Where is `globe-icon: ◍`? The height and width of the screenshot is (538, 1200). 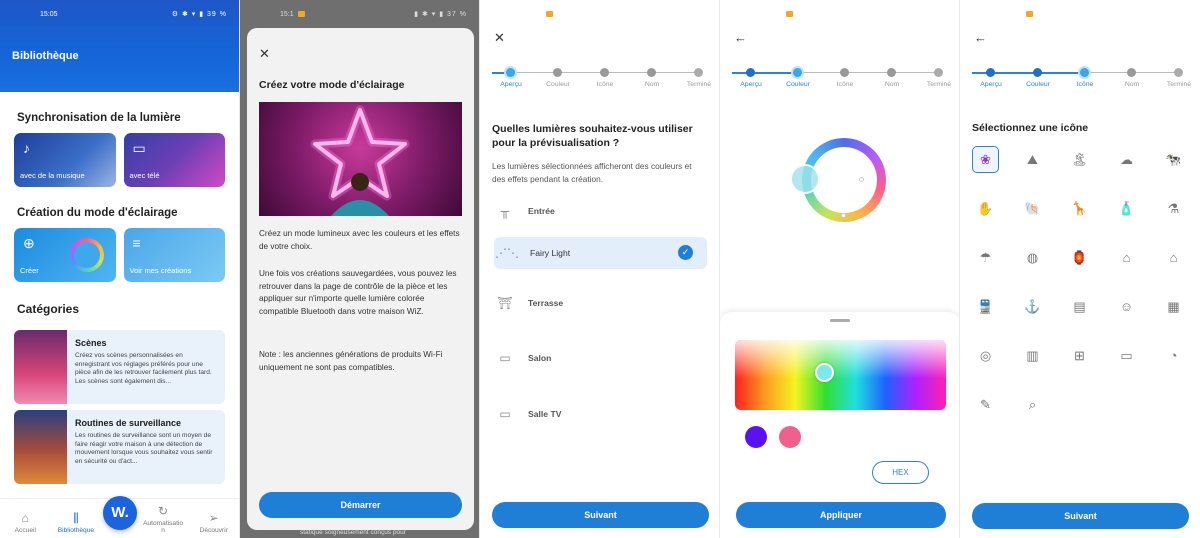
globe-icon: ◍ is located at coordinates (1032, 257).